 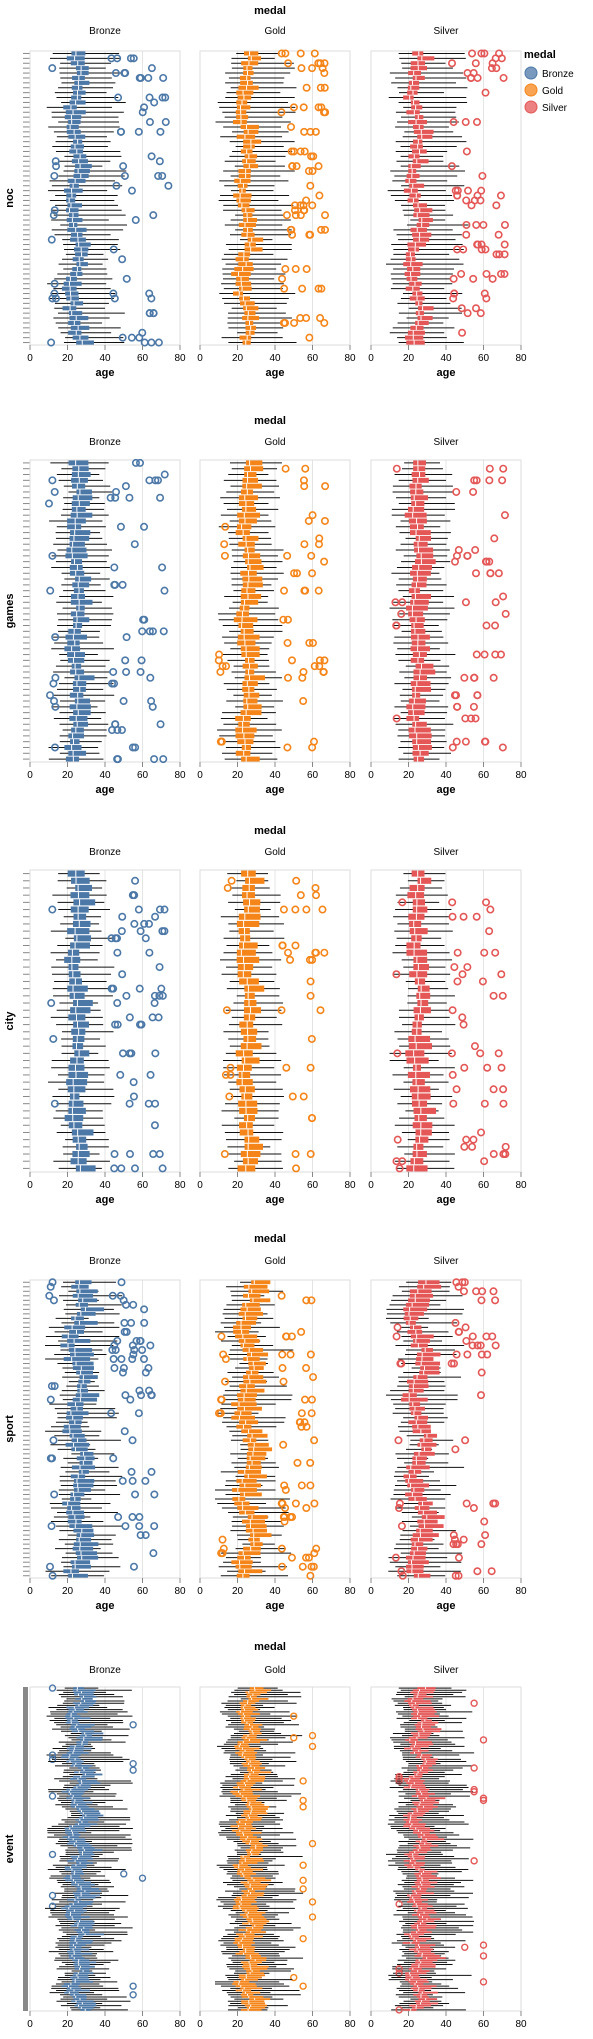 What do you see at coordinates (446, 1185) in the screenshot?
I see `x-tick-label: 40` at bounding box center [446, 1185].